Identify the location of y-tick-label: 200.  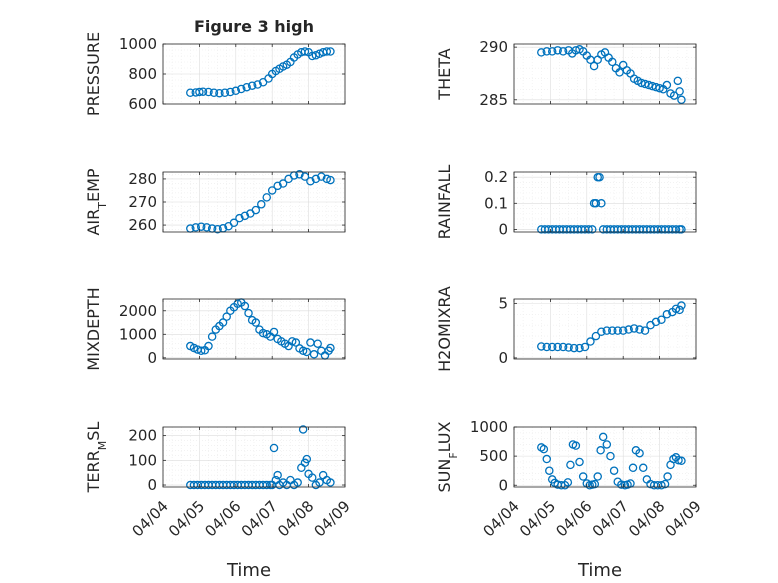
(142, 436).